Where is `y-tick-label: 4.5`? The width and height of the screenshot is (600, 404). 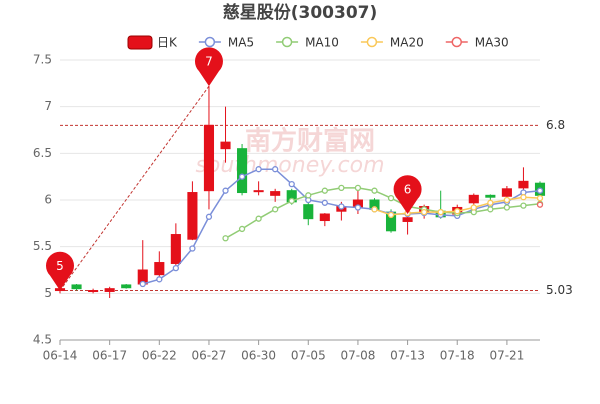 y-tick-label: 4.5 is located at coordinates (42, 340).